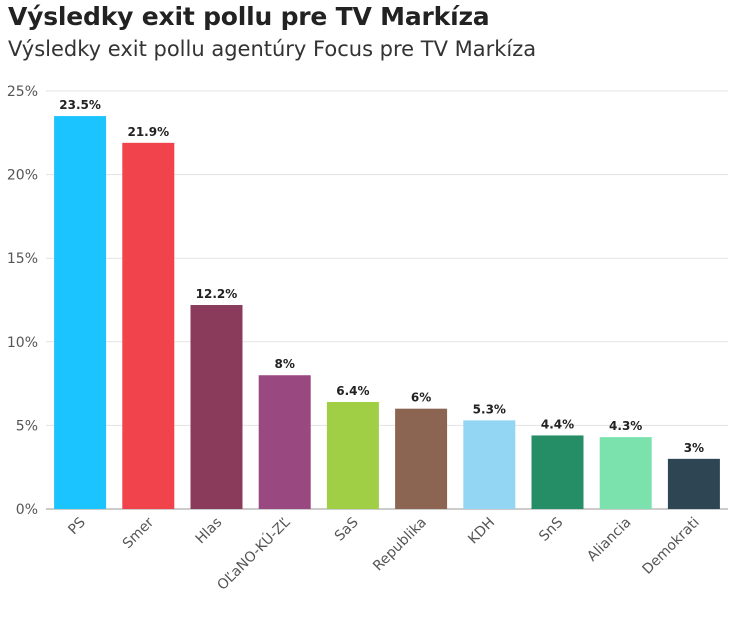 The height and width of the screenshot is (620, 740). Describe the element at coordinates (22, 259) in the screenshot. I see `y-tick-label: 15%` at that location.